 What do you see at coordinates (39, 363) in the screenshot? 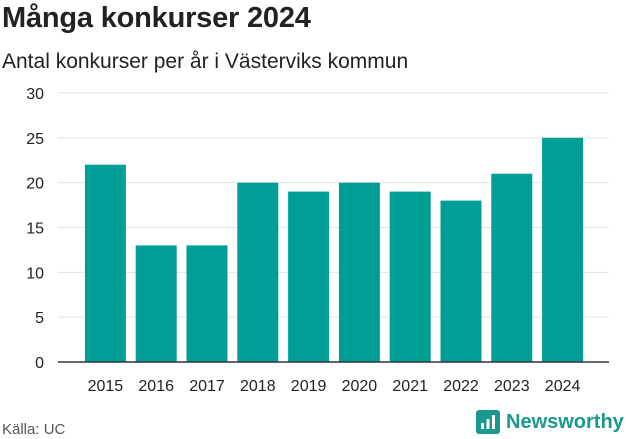
I see `y-tick-label: 0` at bounding box center [39, 363].